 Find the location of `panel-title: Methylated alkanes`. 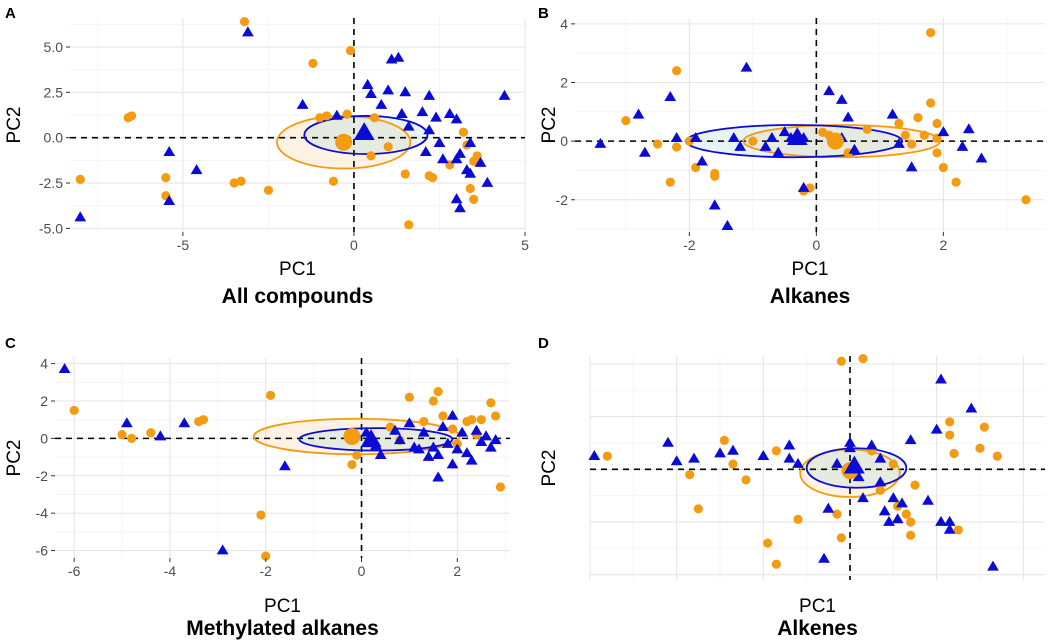

panel-title: Methylated alkanes is located at coordinates (282, 628).